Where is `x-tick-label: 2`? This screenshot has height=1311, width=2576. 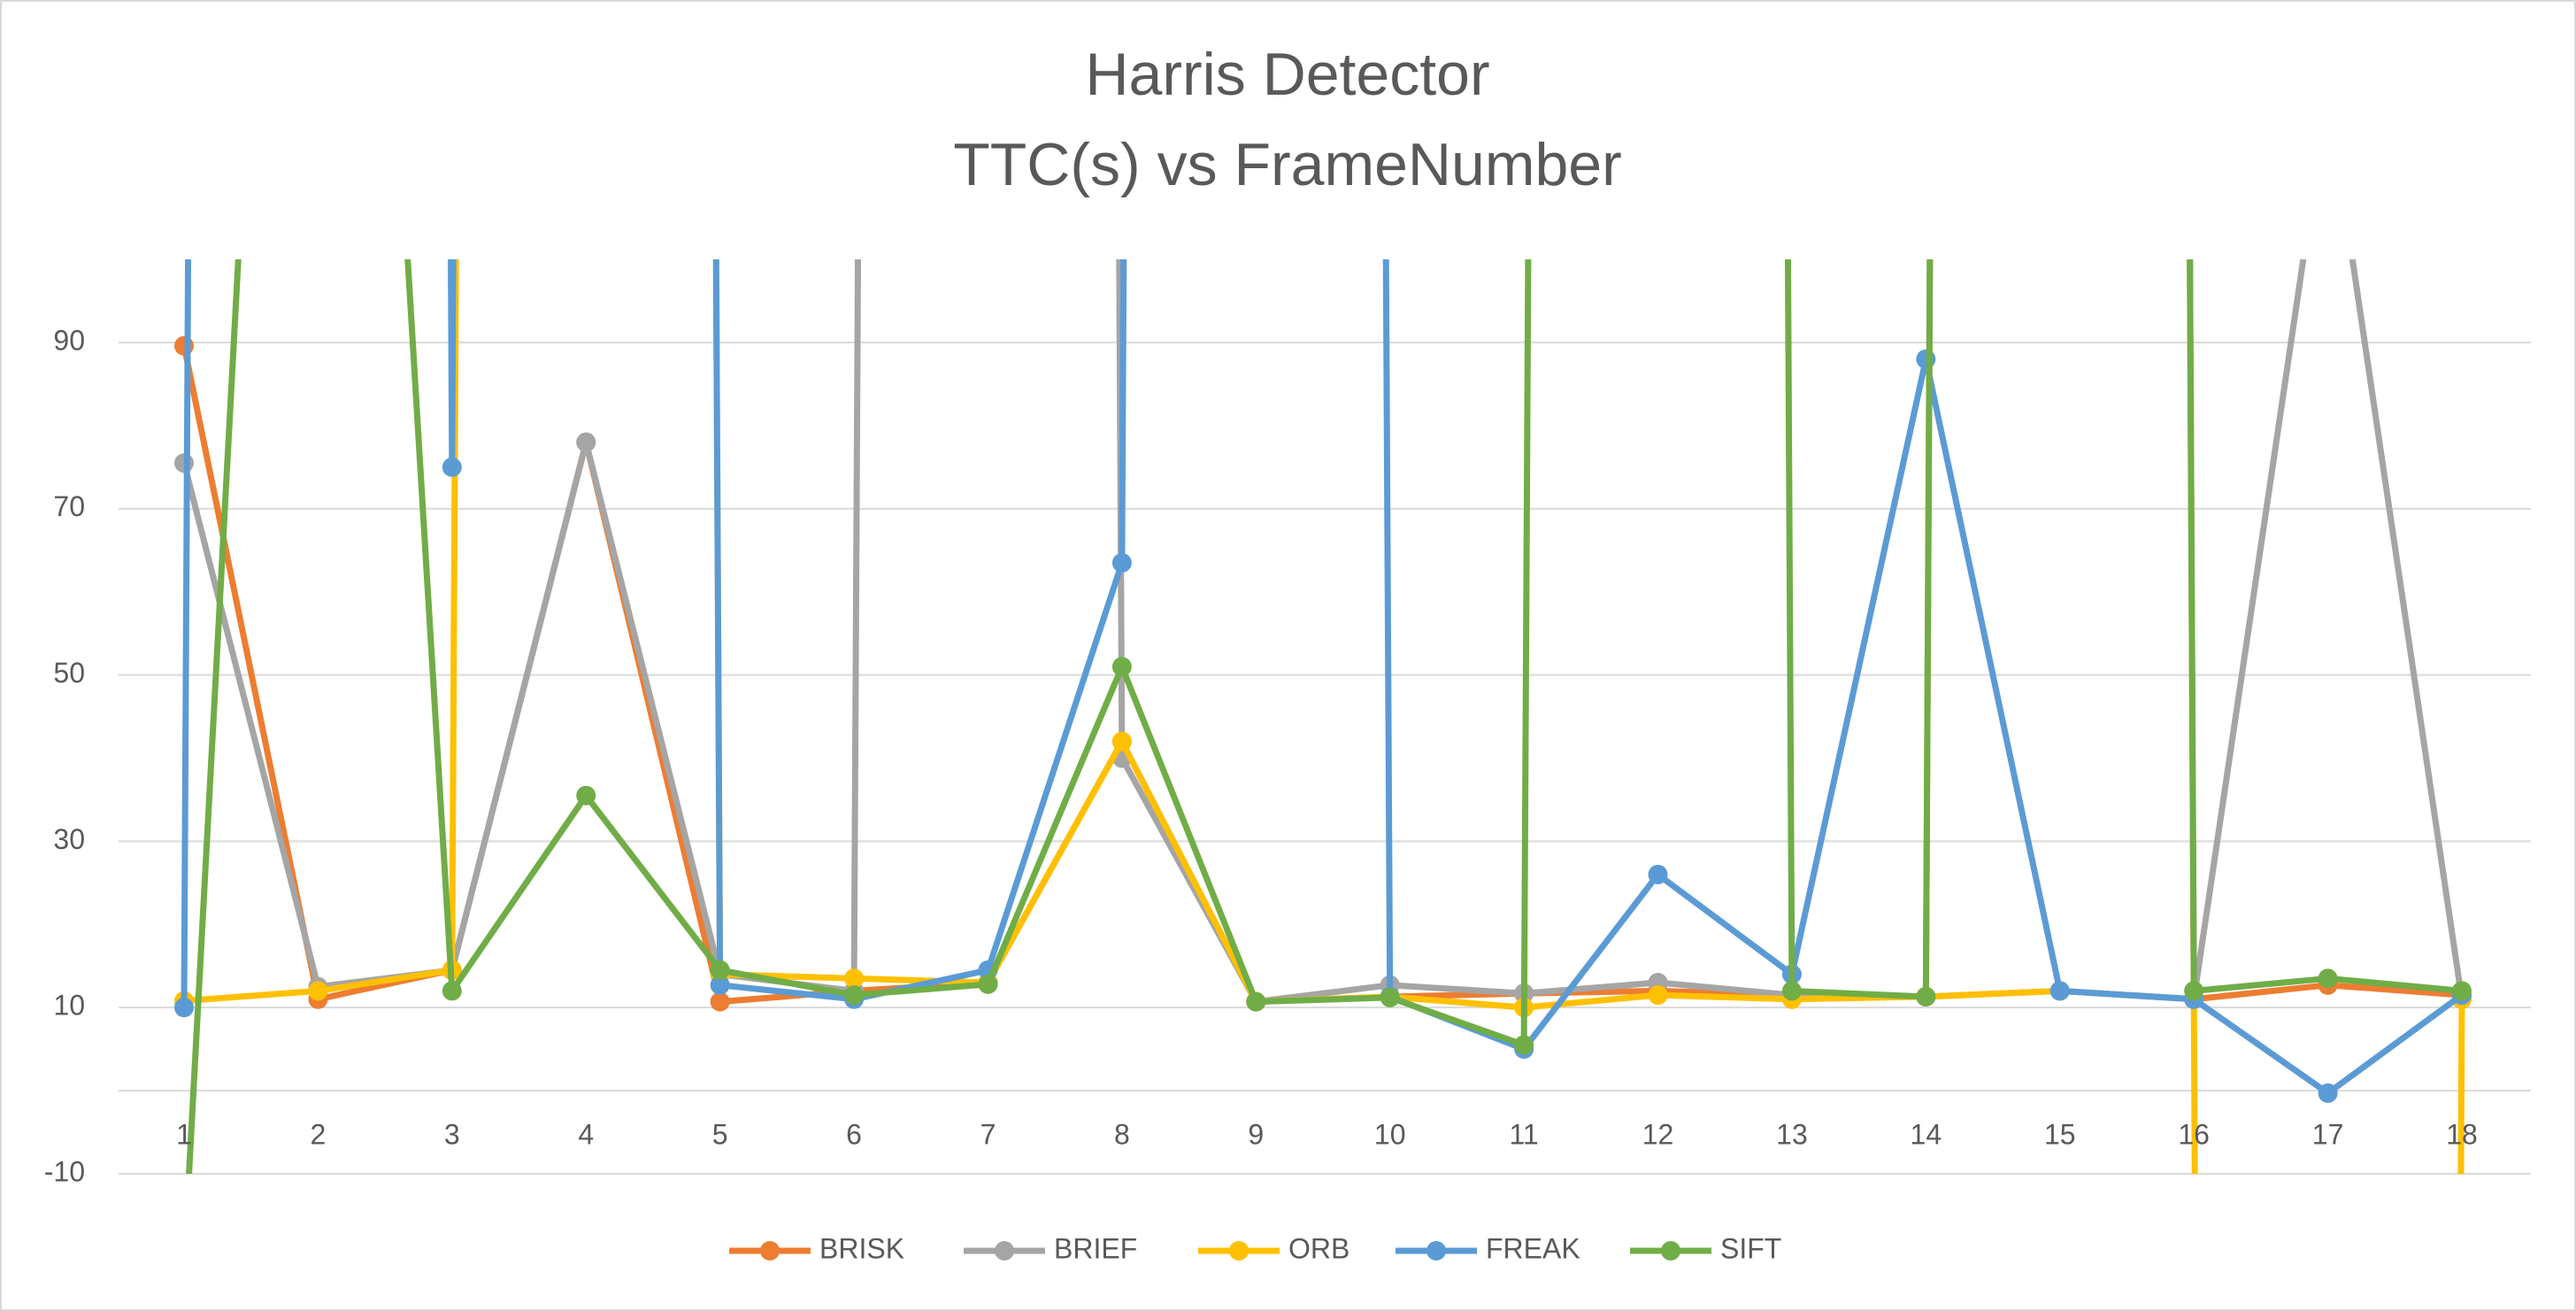 x-tick-label: 2 is located at coordinates (319, 1135).